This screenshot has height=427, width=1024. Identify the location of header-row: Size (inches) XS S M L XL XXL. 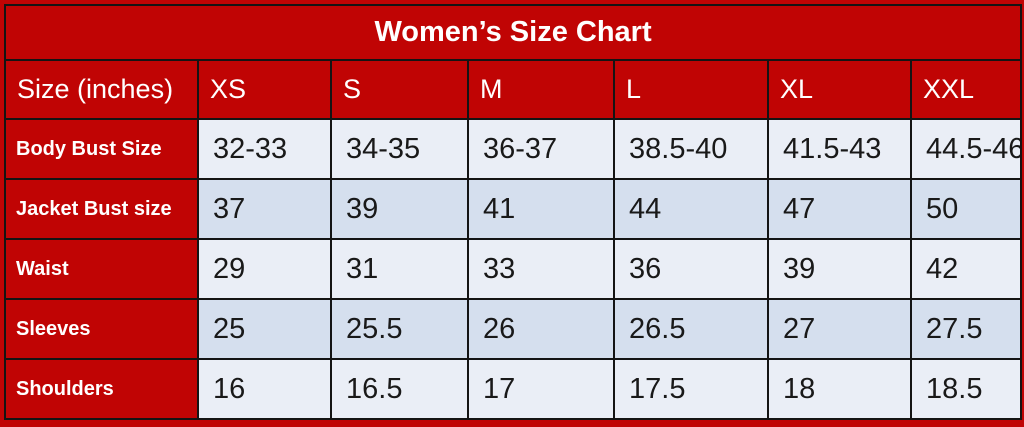
(513, 89).